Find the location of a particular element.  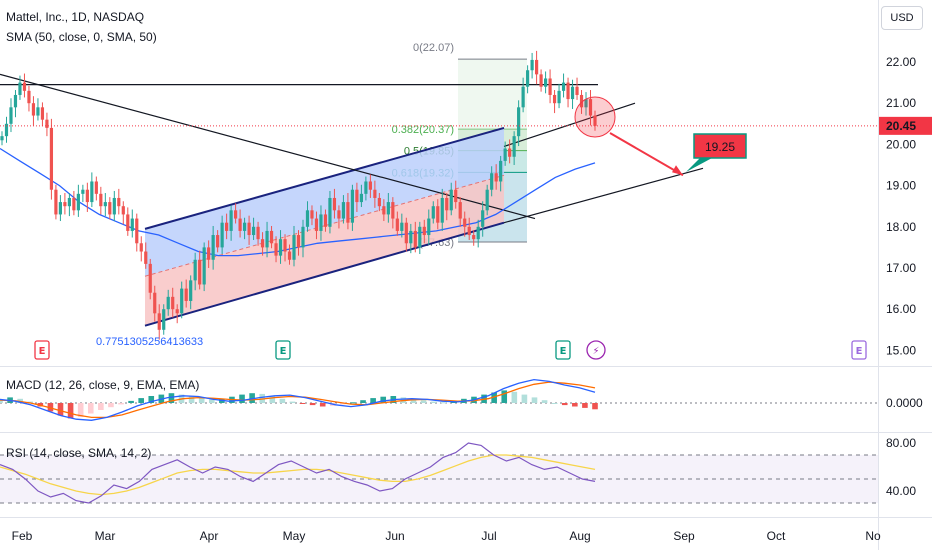

rsi-ma-line is located at coordinates (298, 475).